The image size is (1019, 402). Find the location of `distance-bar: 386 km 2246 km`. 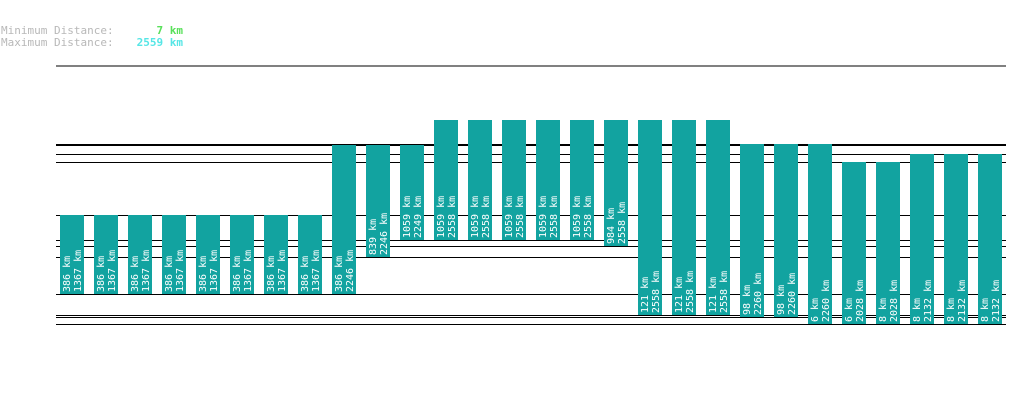

distance-bar: 386 km 2246 km is located at coordinates (344, 219).